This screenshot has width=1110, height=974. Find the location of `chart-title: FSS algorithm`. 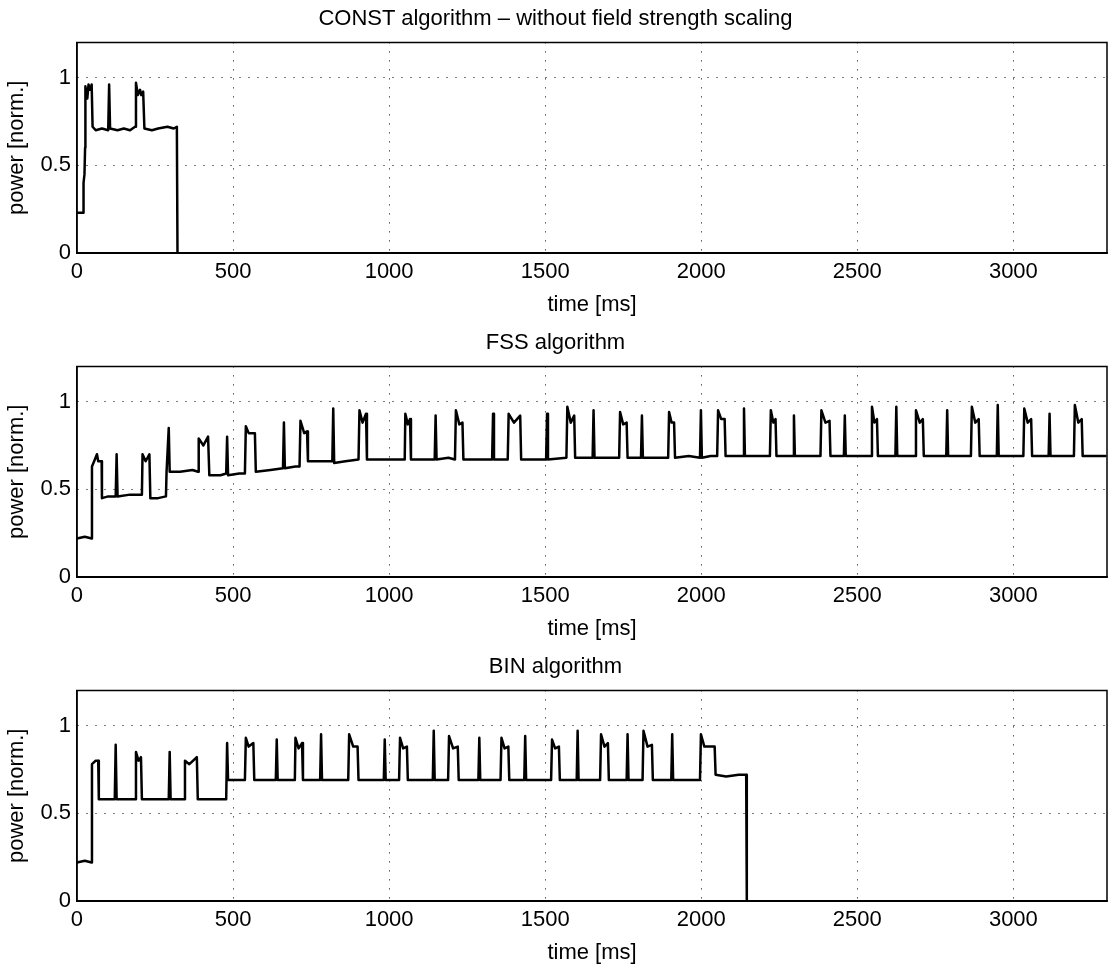

chart-title: FSS algorithm is located at coordinates (555, 342).